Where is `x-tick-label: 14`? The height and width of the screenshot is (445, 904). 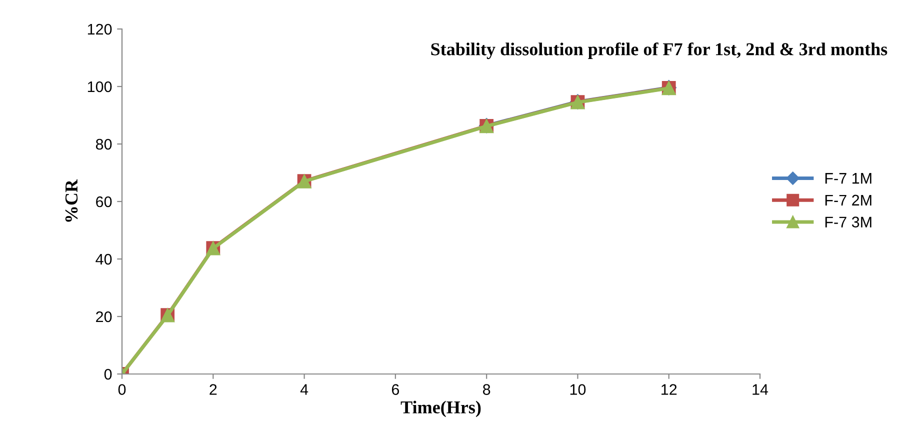
x-tick-label: 14 is located at coordinates (760, 389).